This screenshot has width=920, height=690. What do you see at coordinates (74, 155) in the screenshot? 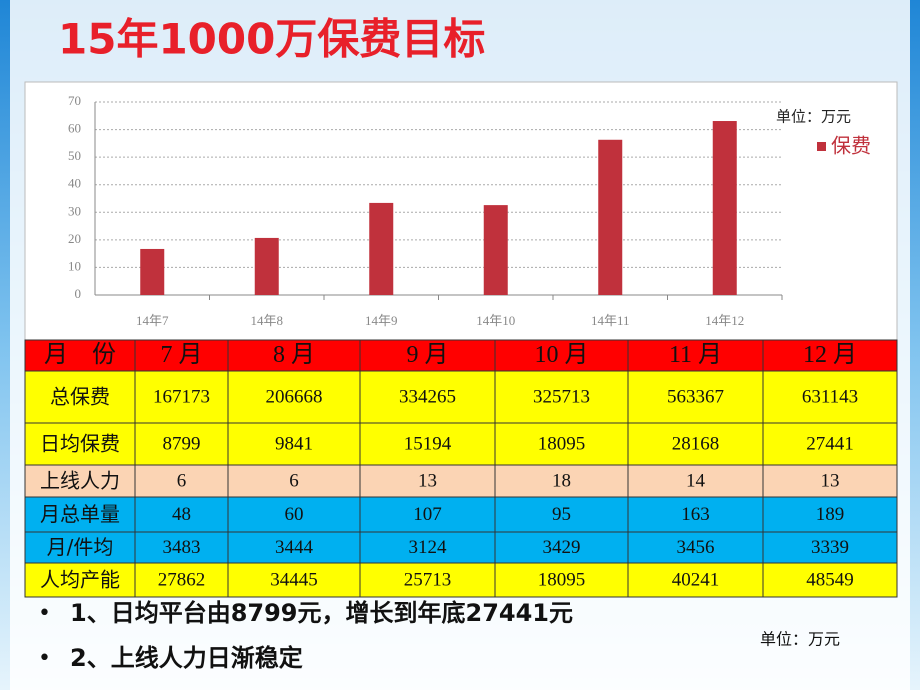
I see `y-tick-label: 50` at bounding box center [74, 155].